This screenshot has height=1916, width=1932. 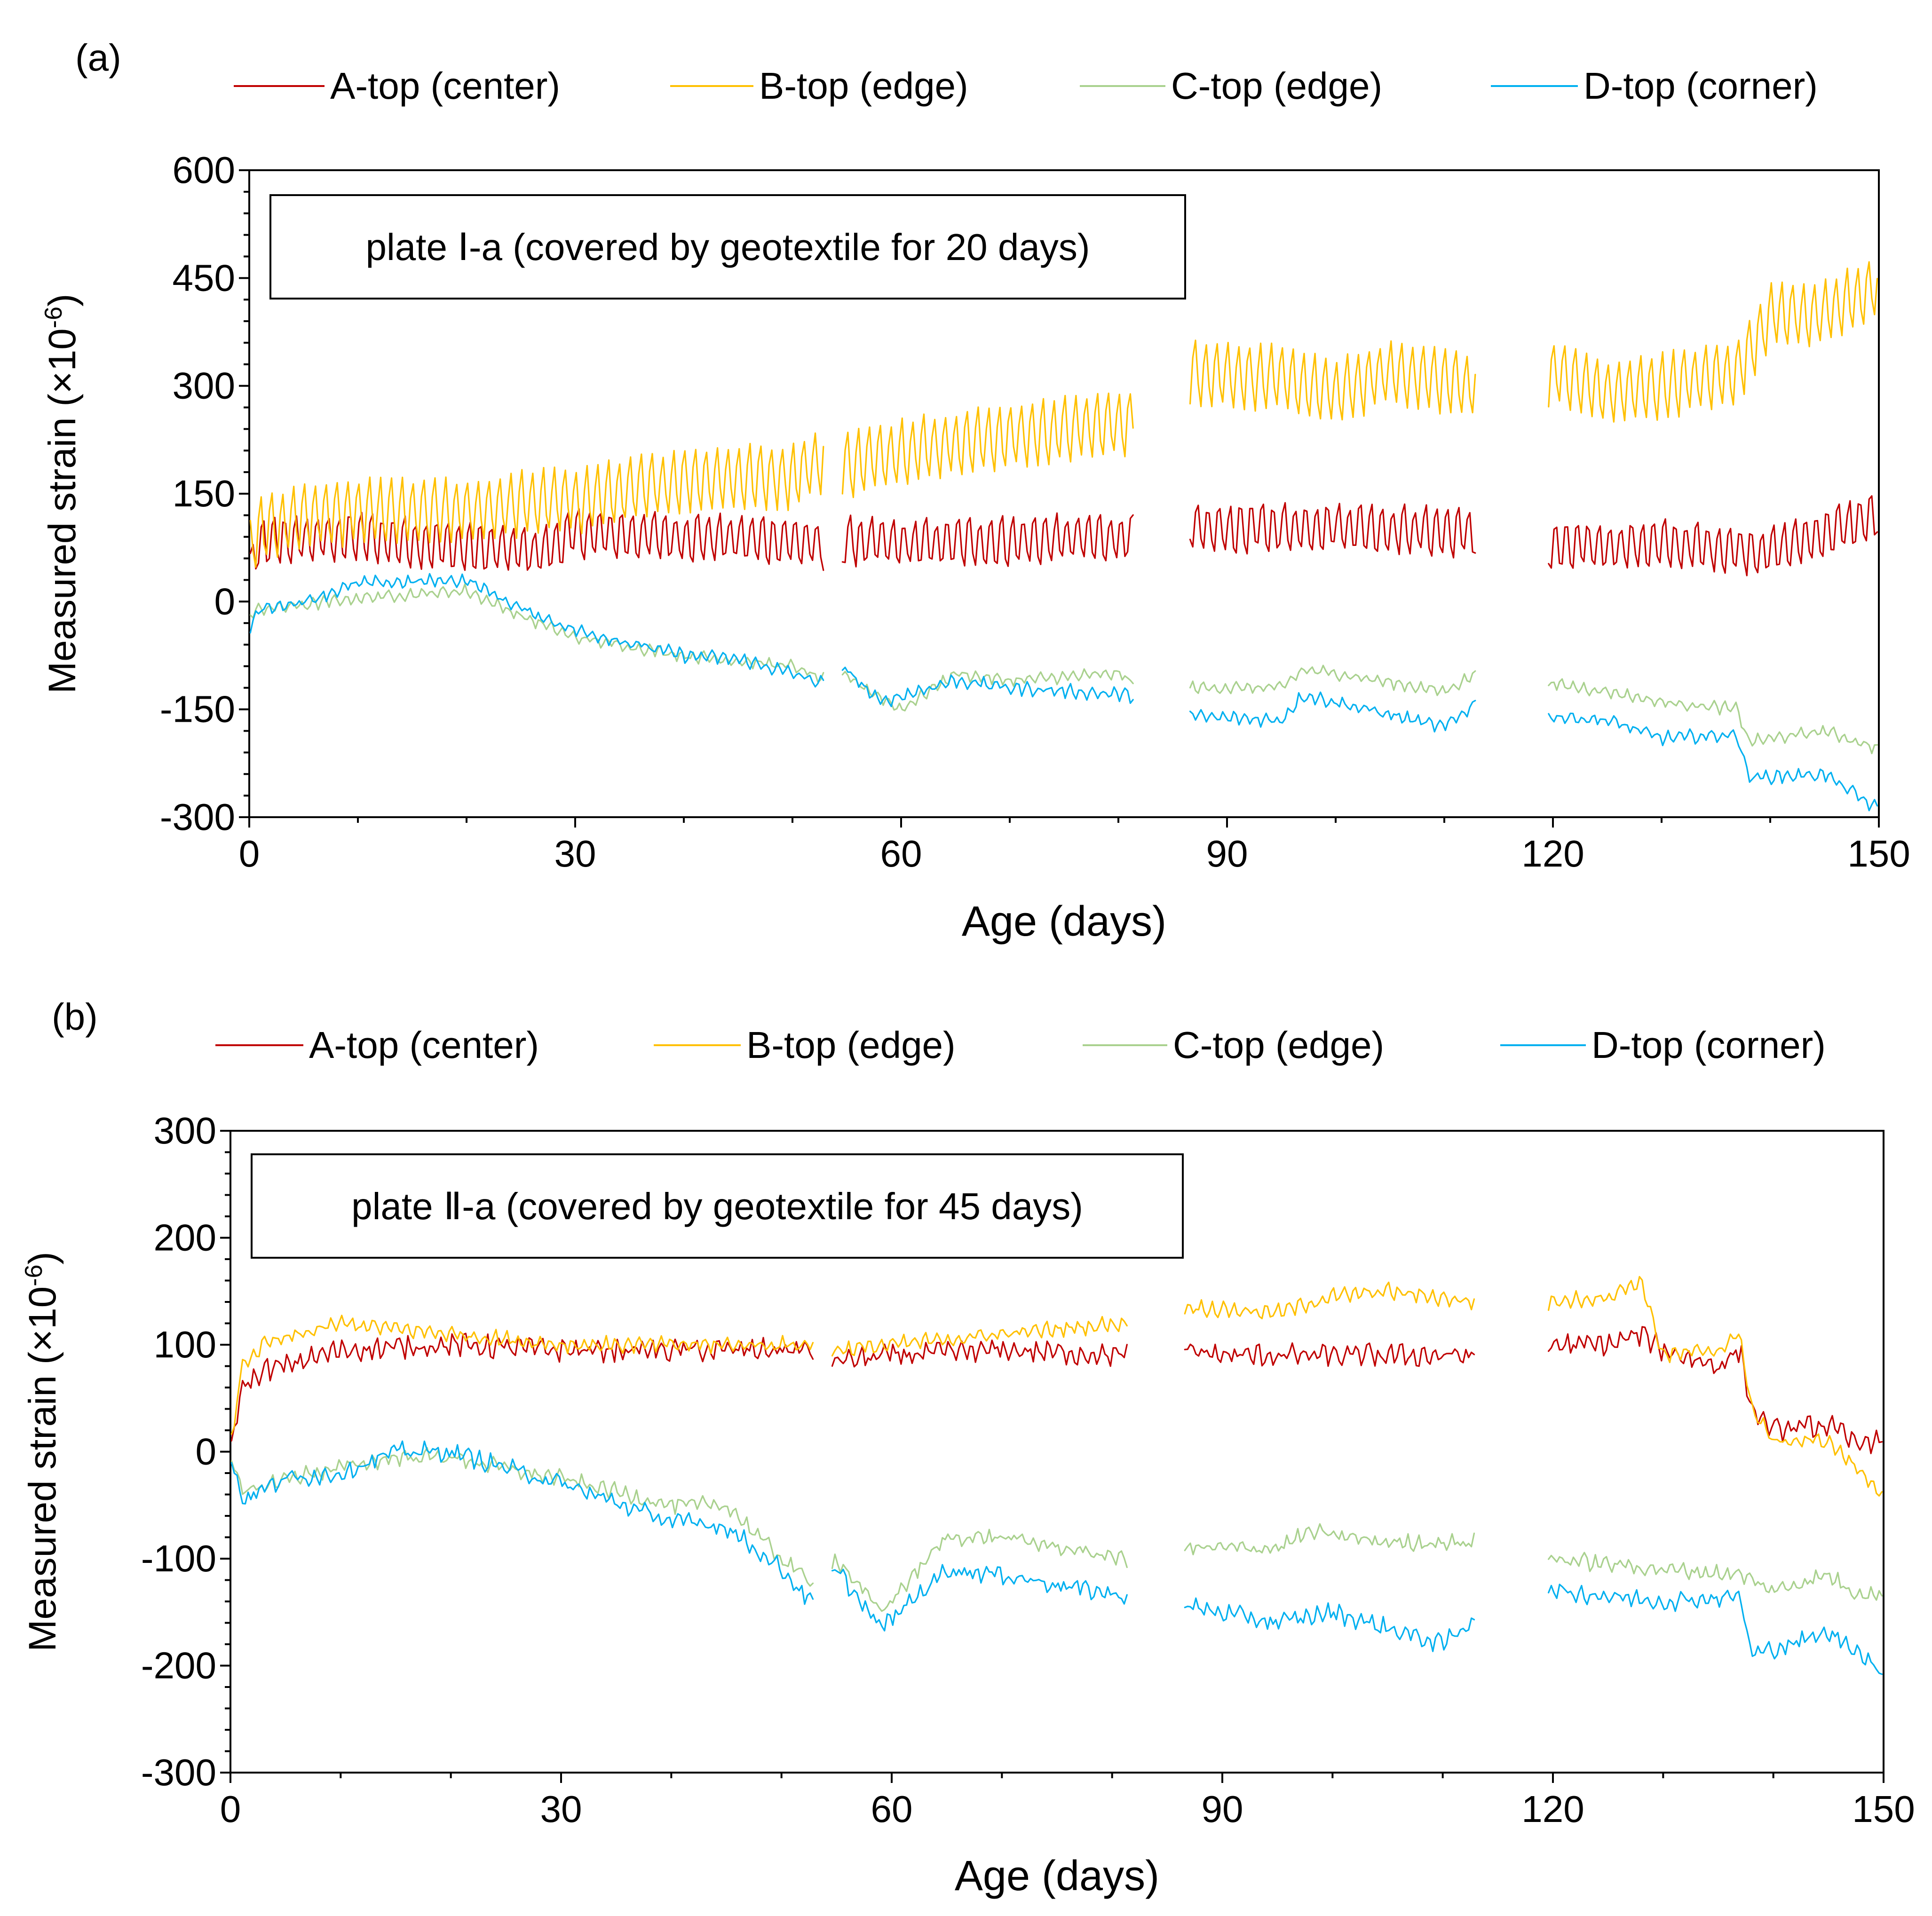 I want to click on y-tick-label: 450, so click(x=204, y=278).